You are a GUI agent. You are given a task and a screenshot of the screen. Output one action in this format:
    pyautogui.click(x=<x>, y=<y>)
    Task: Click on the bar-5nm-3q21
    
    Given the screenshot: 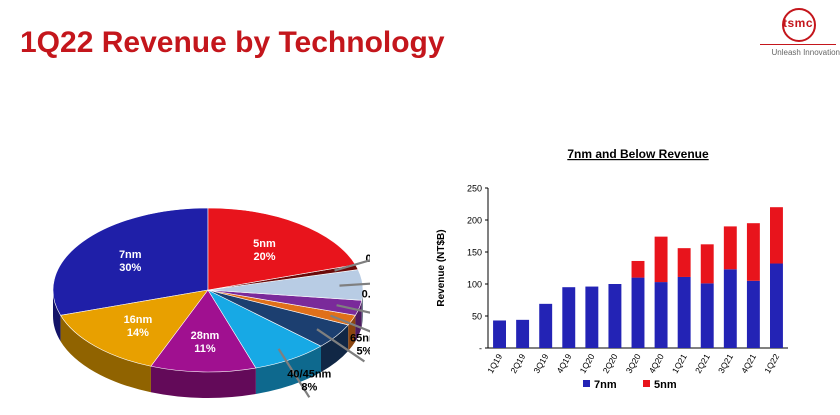 What is the action you would take?
    pyautogui.click(x=730, y=248)
    